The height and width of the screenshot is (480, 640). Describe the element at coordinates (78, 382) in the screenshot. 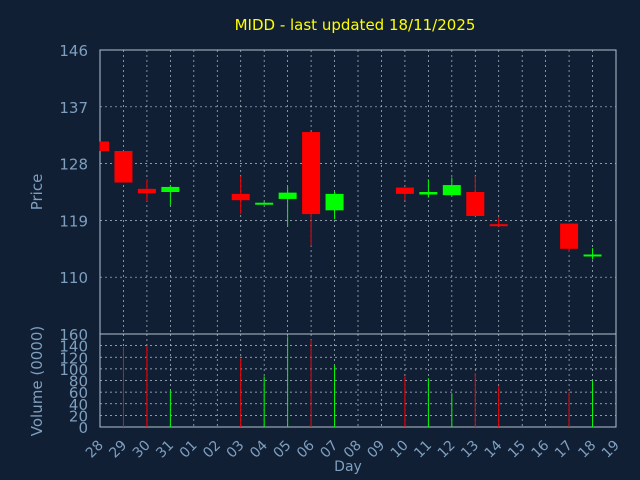

I see `volume-tick-label: 80` at that location.